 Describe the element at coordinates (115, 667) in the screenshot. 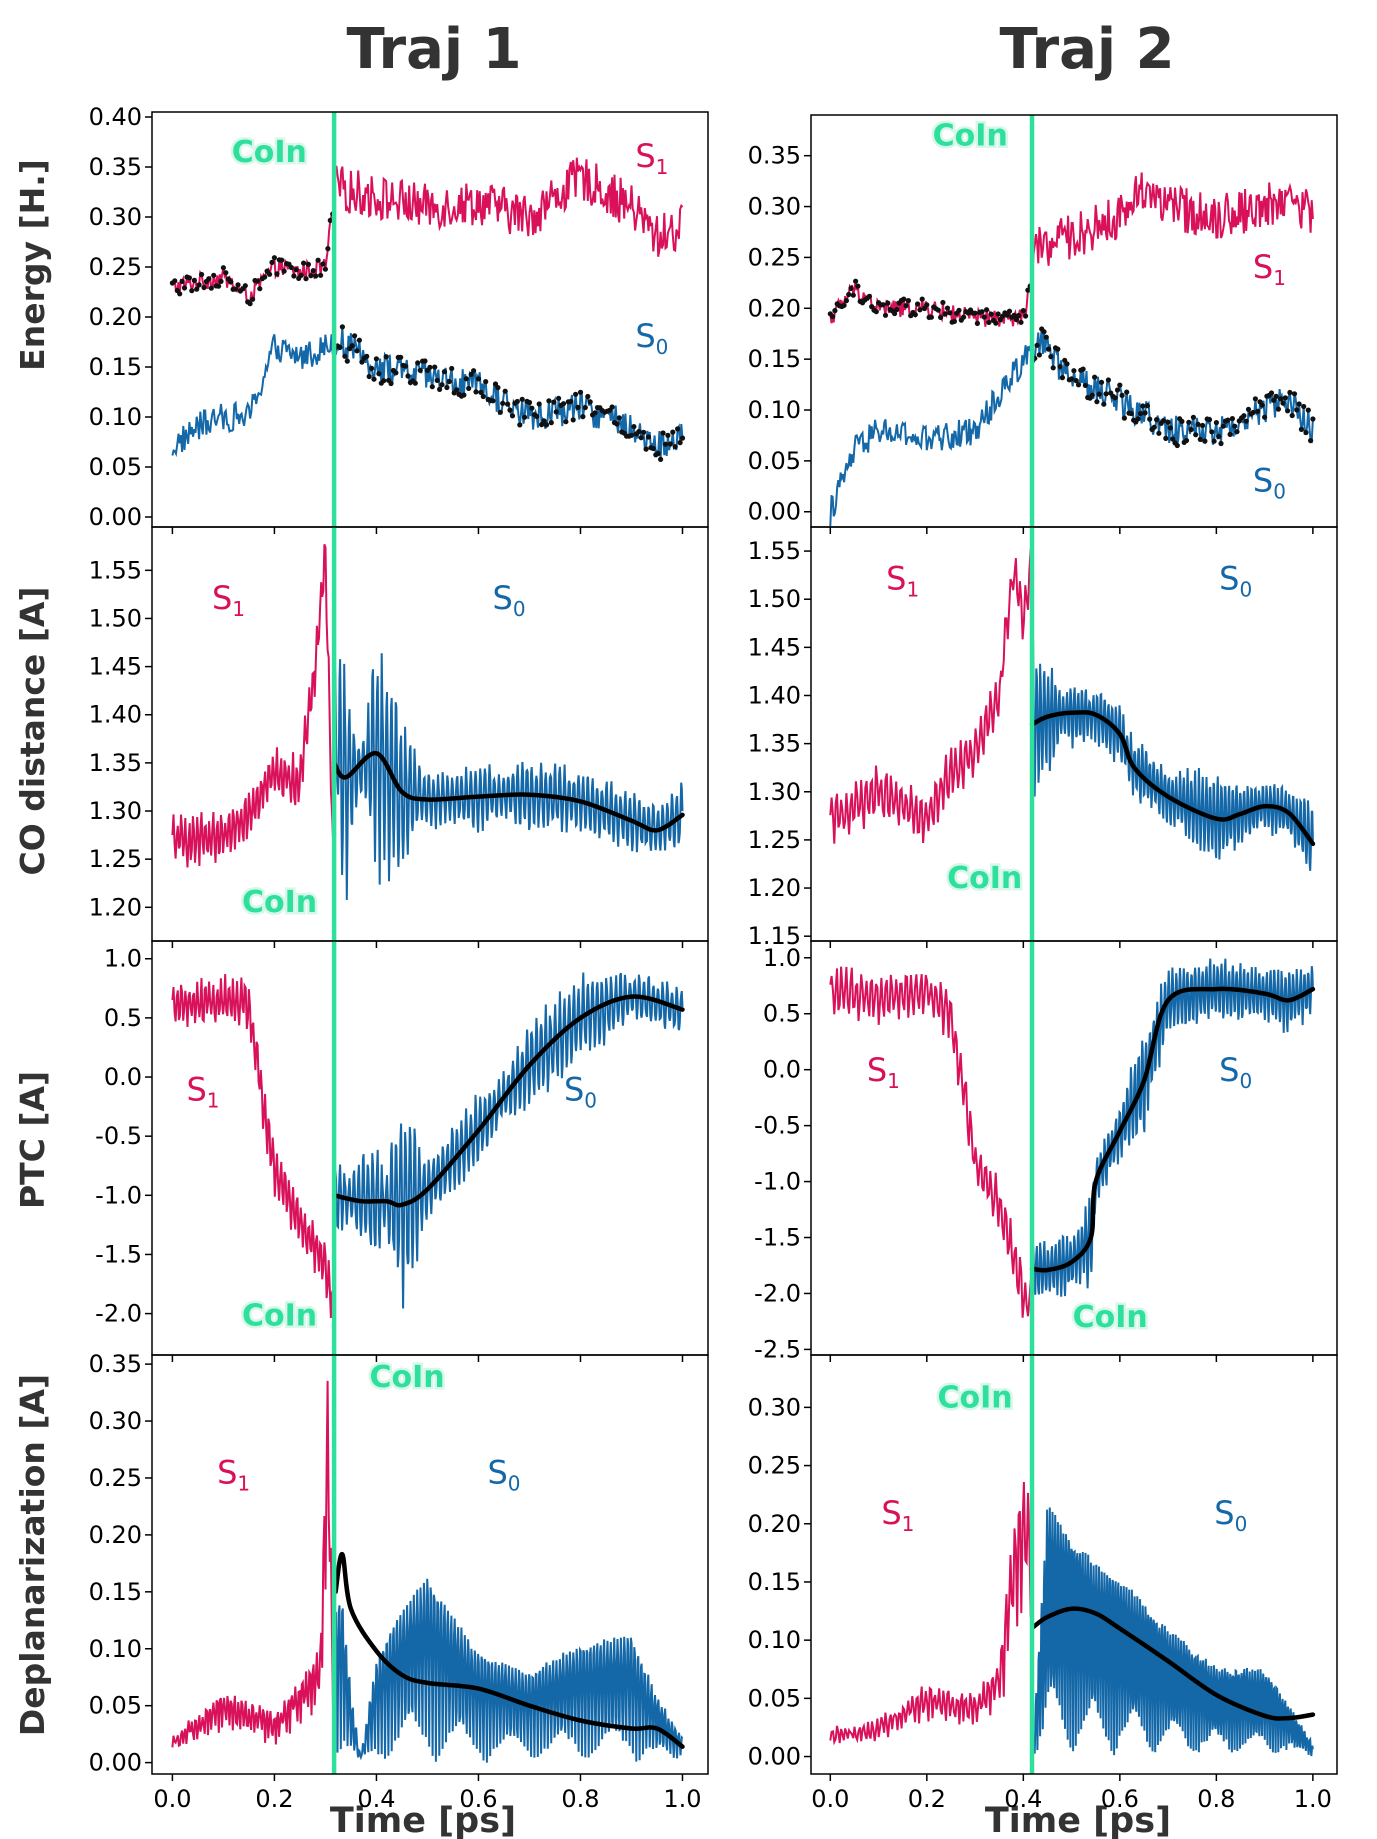

I see `y-tick-label: 1.45` at that location.